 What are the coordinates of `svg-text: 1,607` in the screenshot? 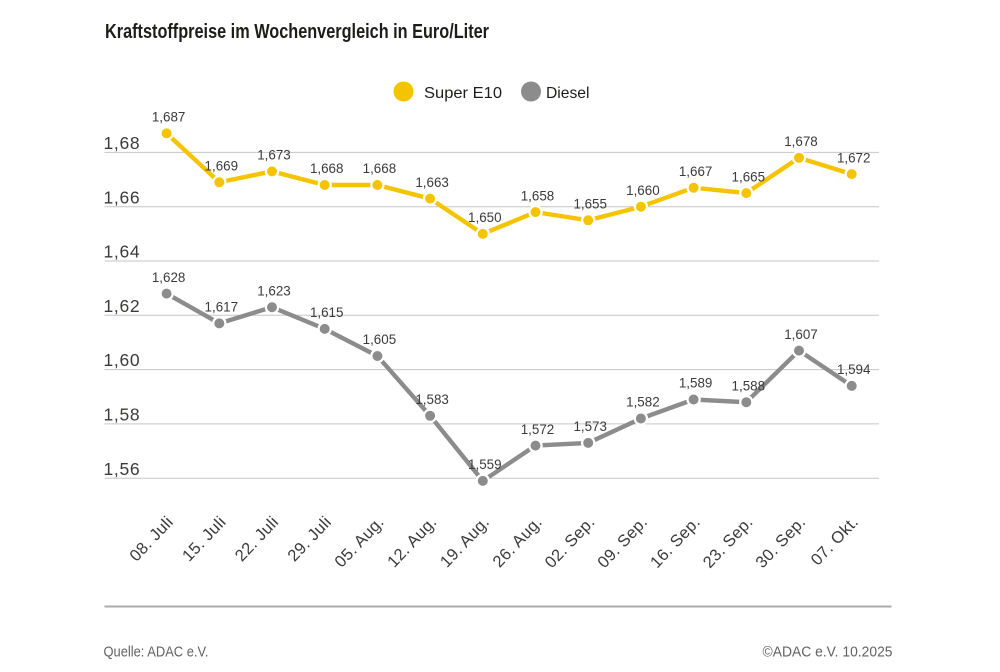 It's located at (801, 334).